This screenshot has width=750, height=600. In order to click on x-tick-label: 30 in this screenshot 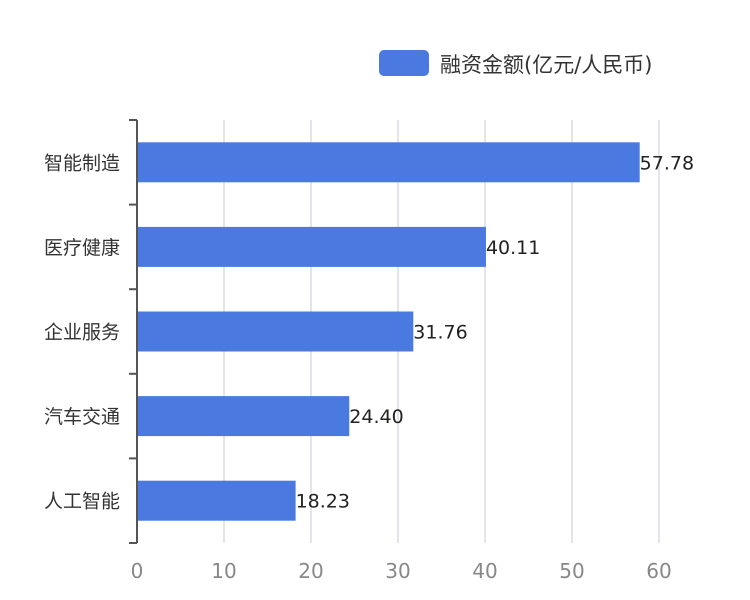, I will do `click(397, 571)`.